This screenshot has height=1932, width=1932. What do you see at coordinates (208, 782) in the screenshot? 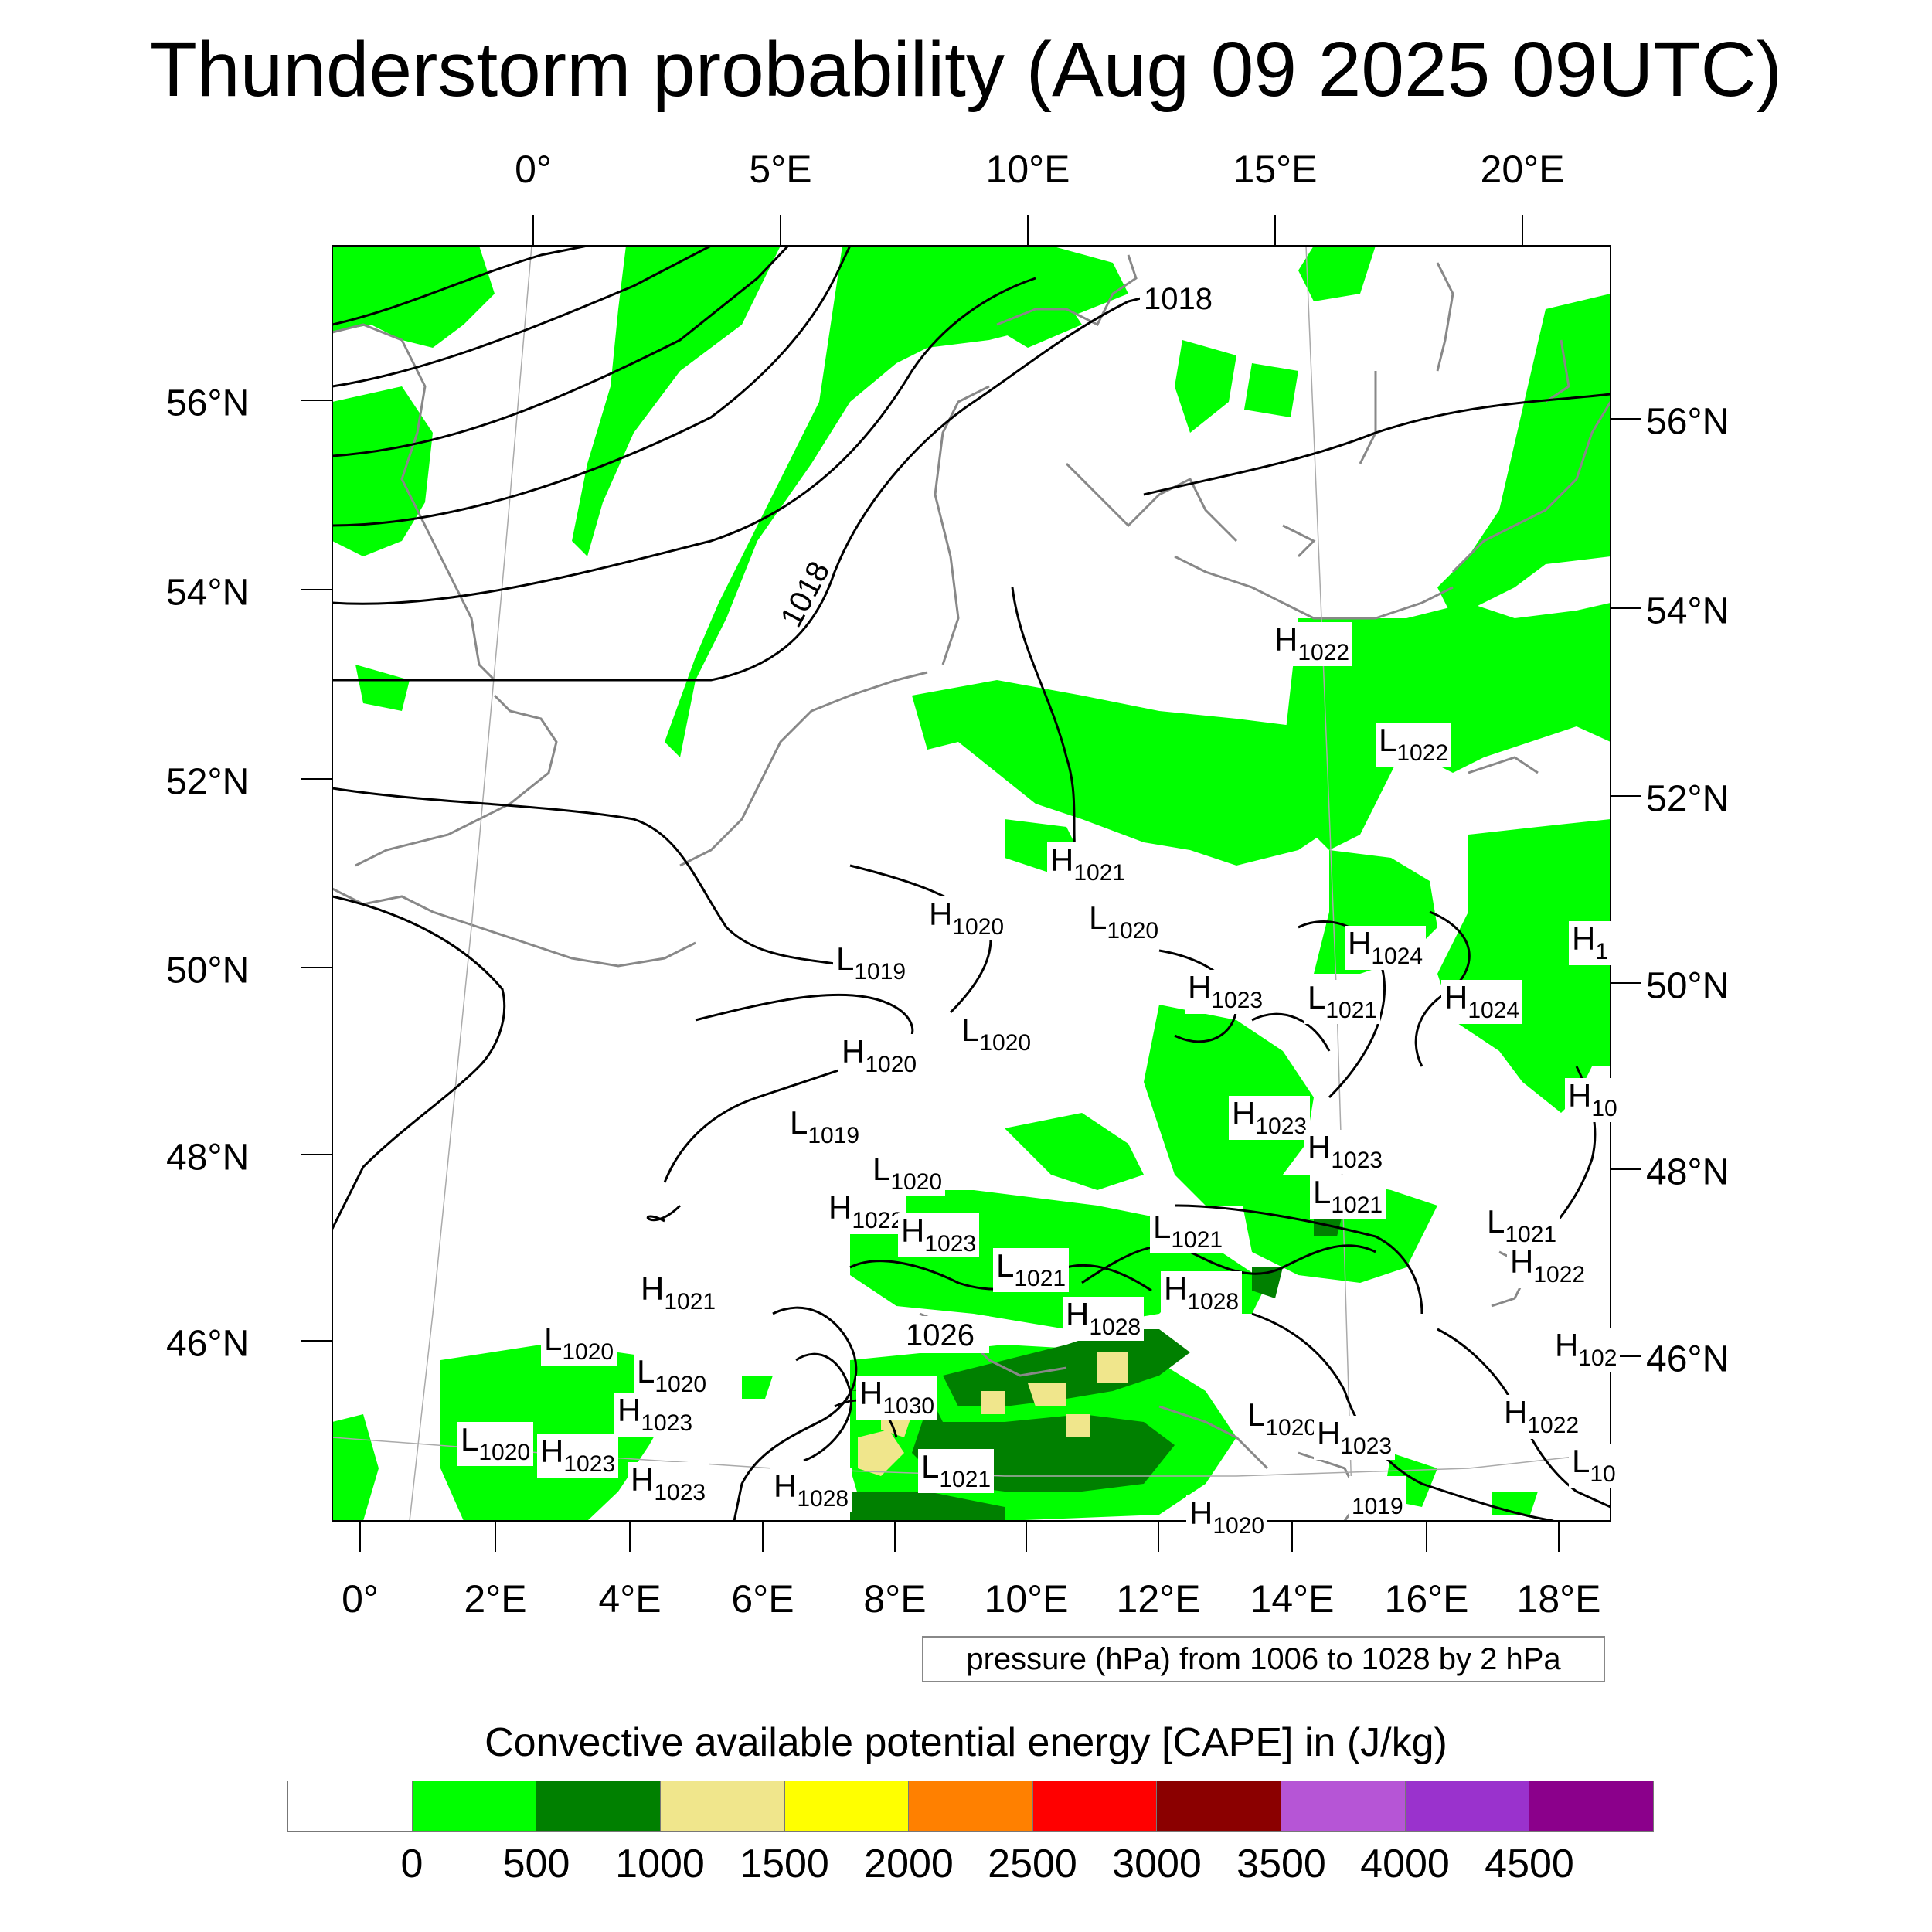
I see `left-lat-label: 52°N` at bounding box center [208, 782].